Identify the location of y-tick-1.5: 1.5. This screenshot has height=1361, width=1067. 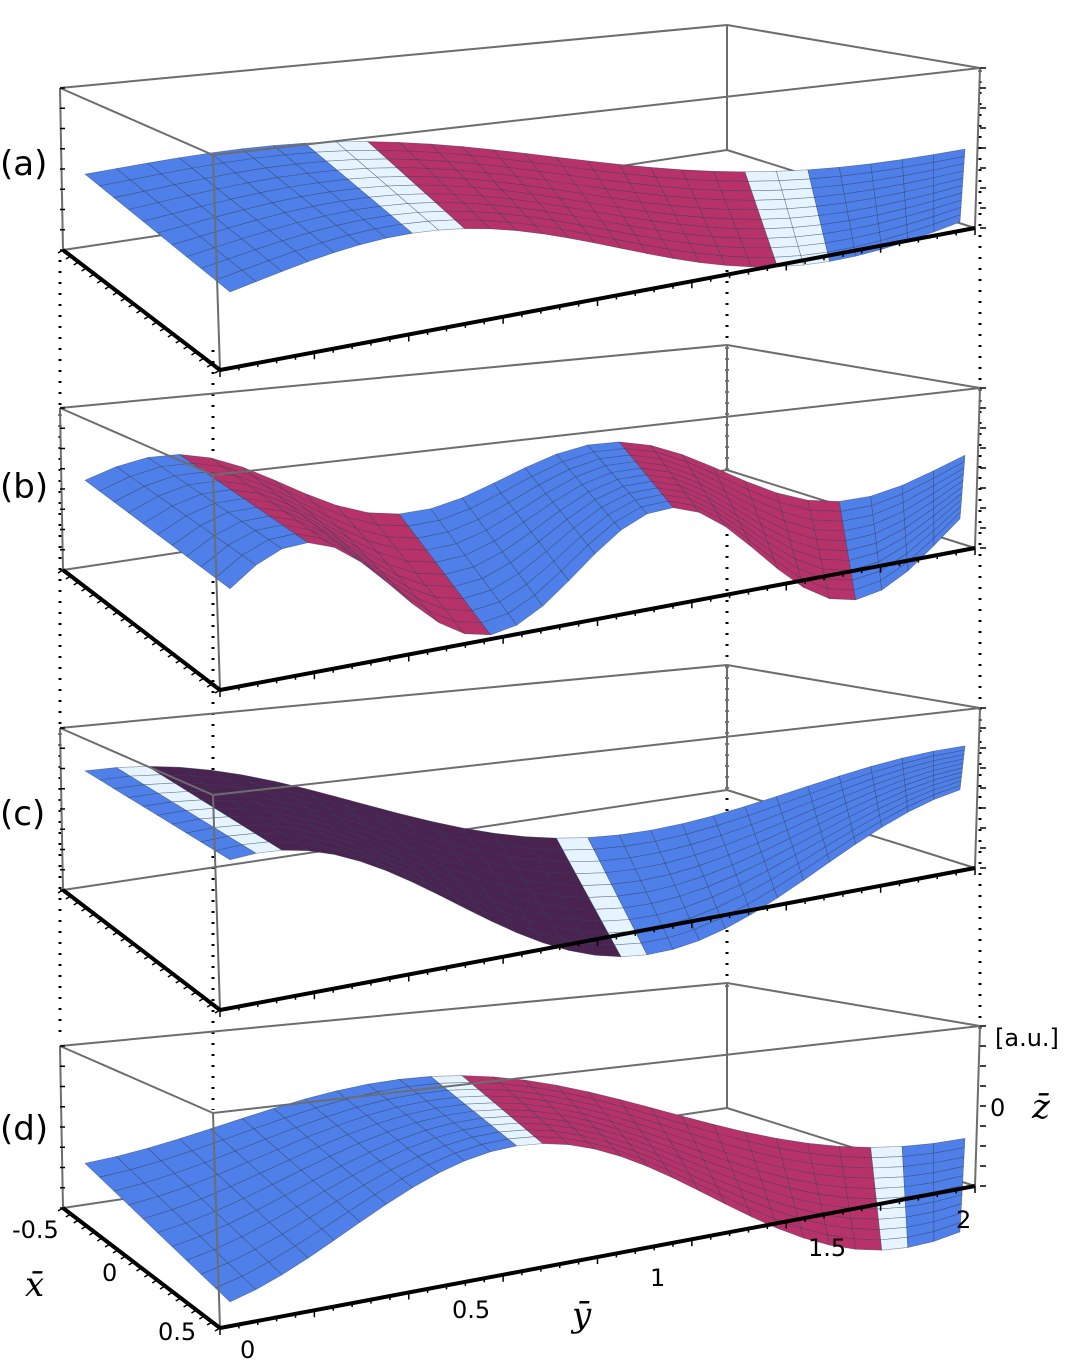
(827, 1248).